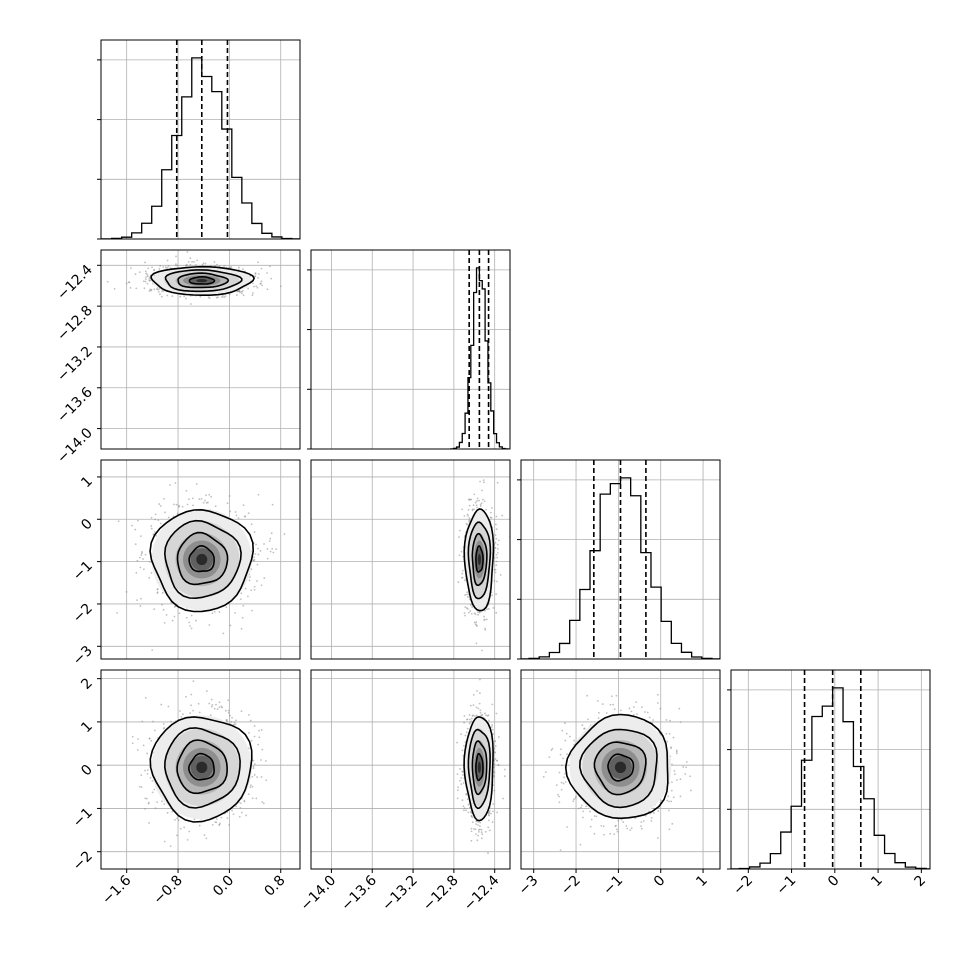  Describe the element at coordinates (482, 893) in the screenshot. I see `x-tick-label: −12.4` at that location.